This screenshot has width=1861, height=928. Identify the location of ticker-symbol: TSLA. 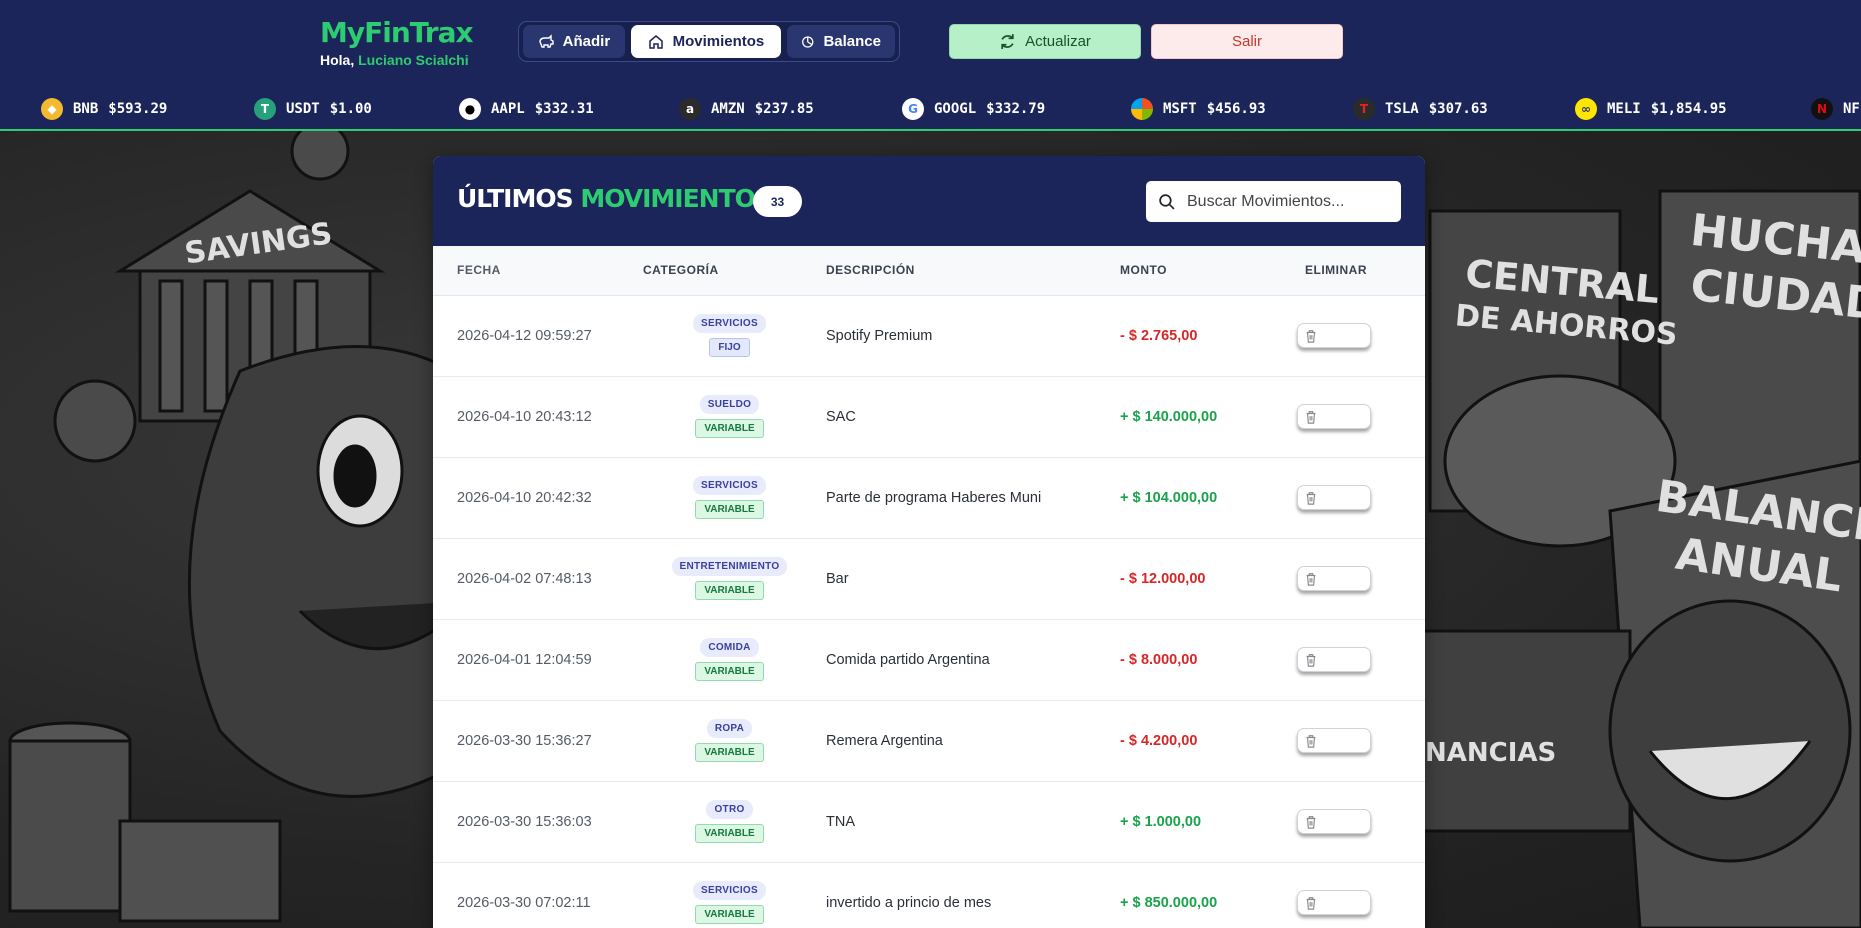
(1402, 109).